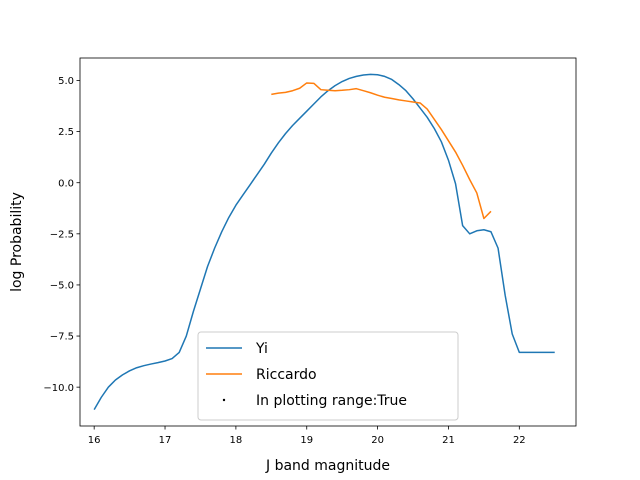 The image size is (640, 480). What do you see at coordinates (236, 440) in the screenshot?
I see `x-tick-label: 18` at bounding box center [236, 440].